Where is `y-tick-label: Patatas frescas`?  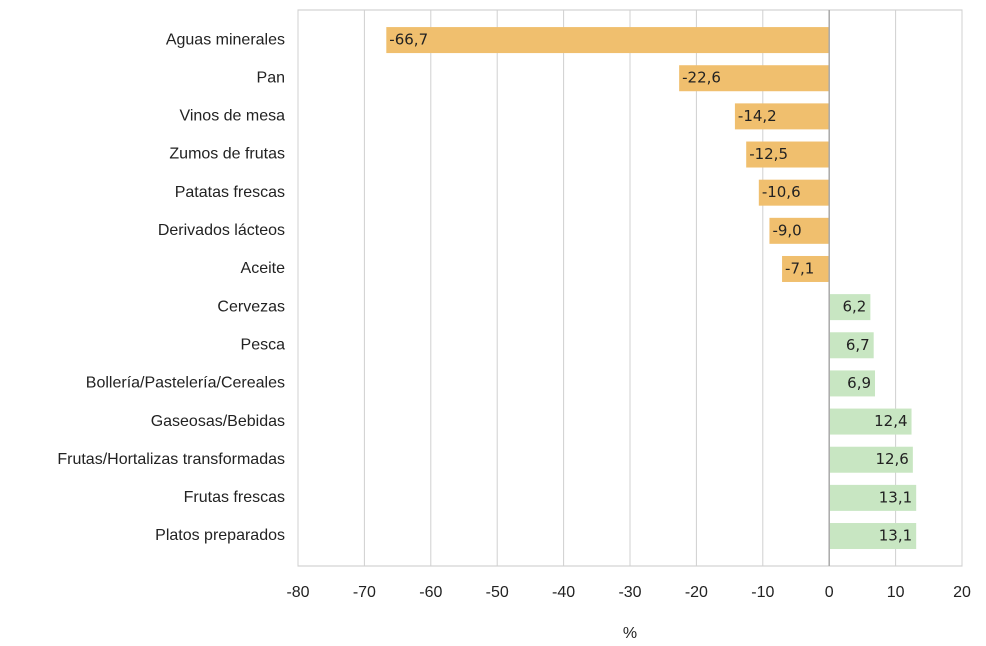
y-tick-label: Patatas frescas is located at coordinates (230, 192).